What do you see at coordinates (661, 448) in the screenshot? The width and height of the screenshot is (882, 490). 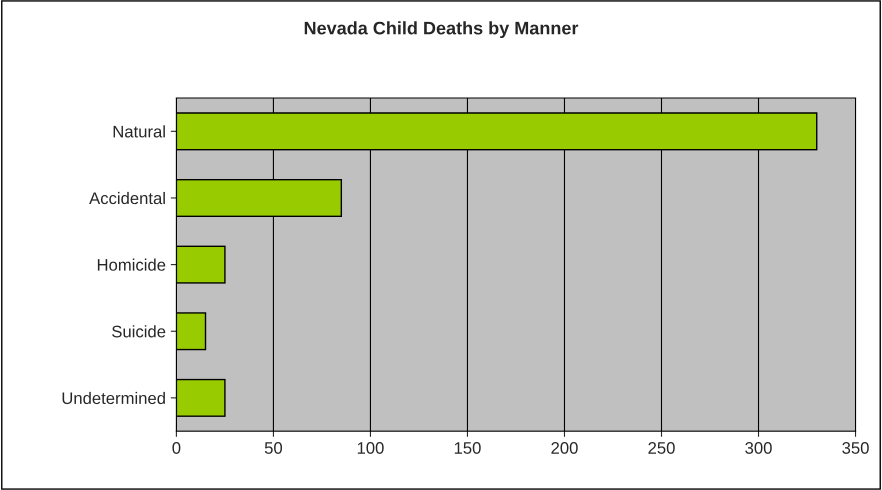 I see `x-tick-label: 250` at bounding box center [661, 448].